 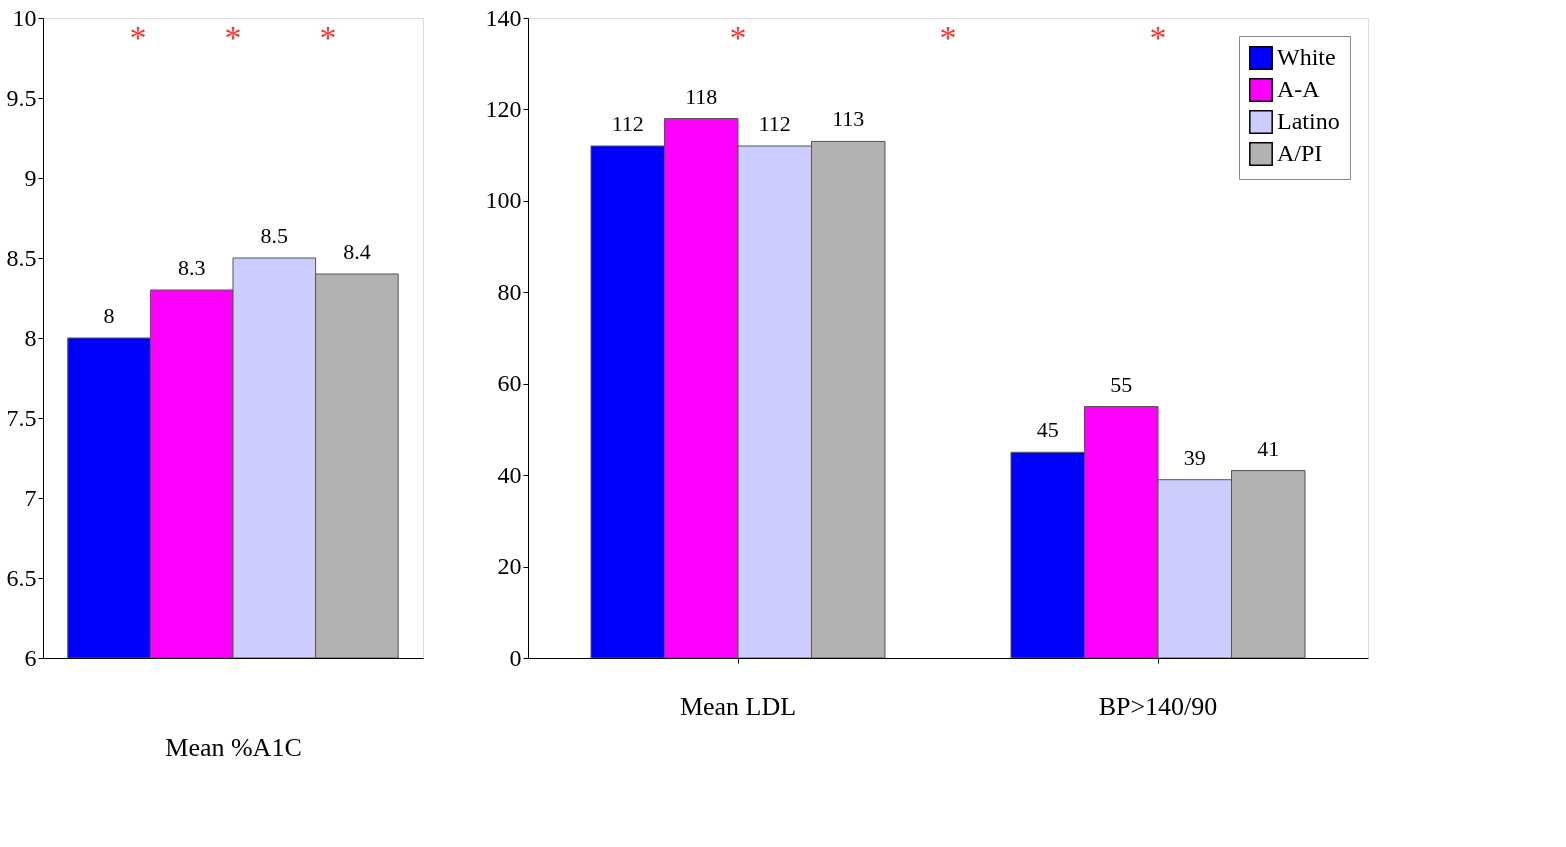 What do you see at coordinates (515, 657) in the screenshot?
I see `y-tick-label: 0` at bounding box center [515, 657].